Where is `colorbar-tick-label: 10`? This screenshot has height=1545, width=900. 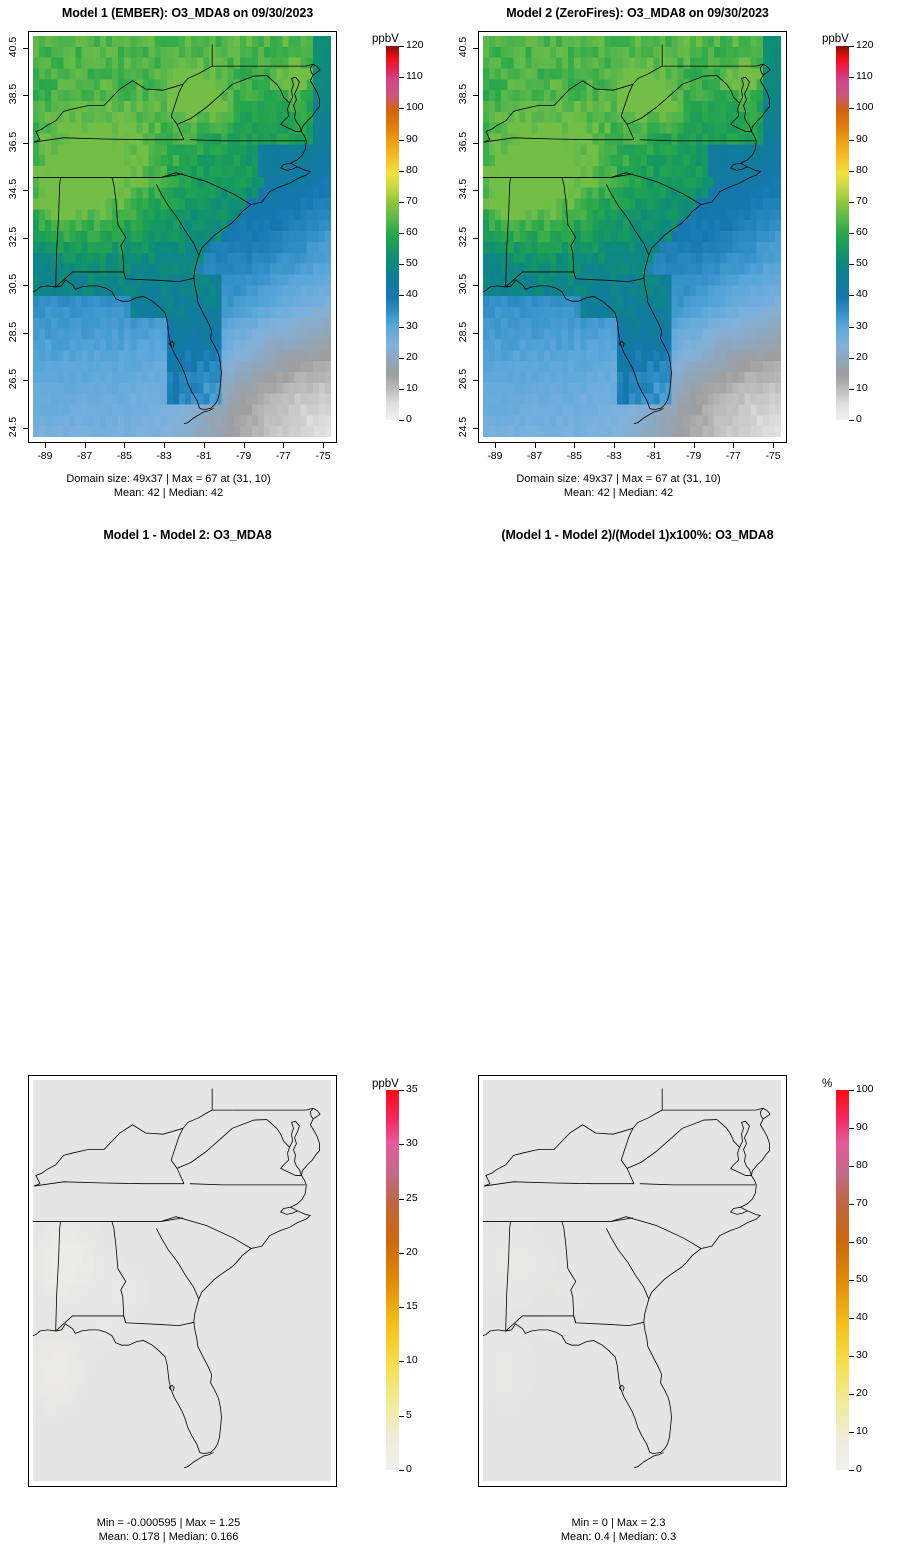
colorbar-tick-label: 10 is located at coordinates (862, 387).